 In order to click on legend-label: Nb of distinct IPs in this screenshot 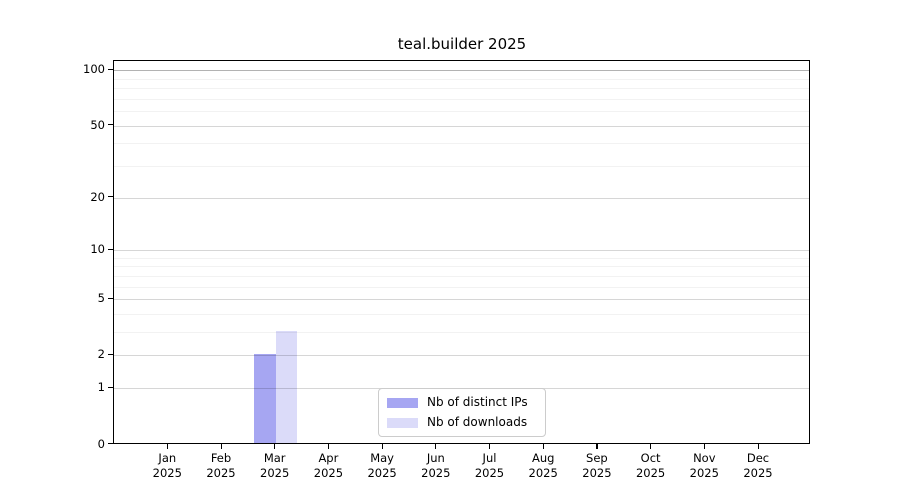, I will do `click(477, 402)`.